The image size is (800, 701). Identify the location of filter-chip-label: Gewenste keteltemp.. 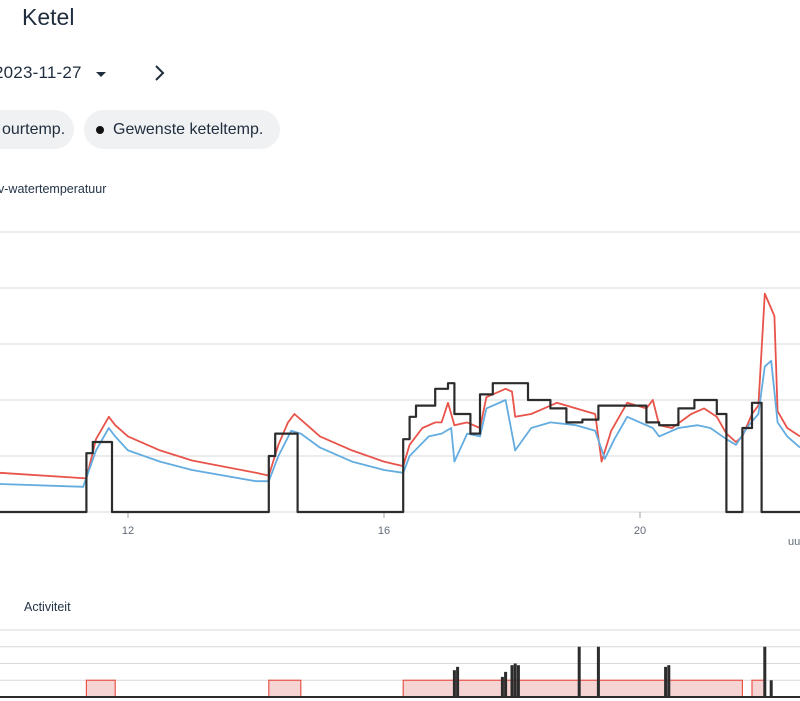
(188, 129).